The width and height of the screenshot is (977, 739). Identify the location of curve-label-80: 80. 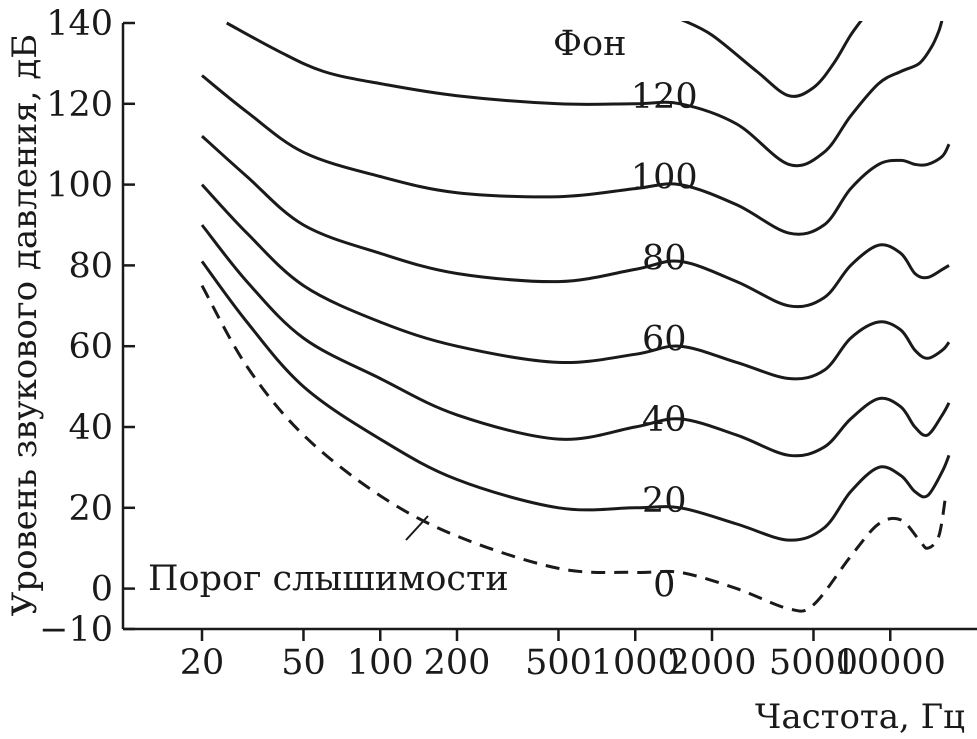
(664, 258).